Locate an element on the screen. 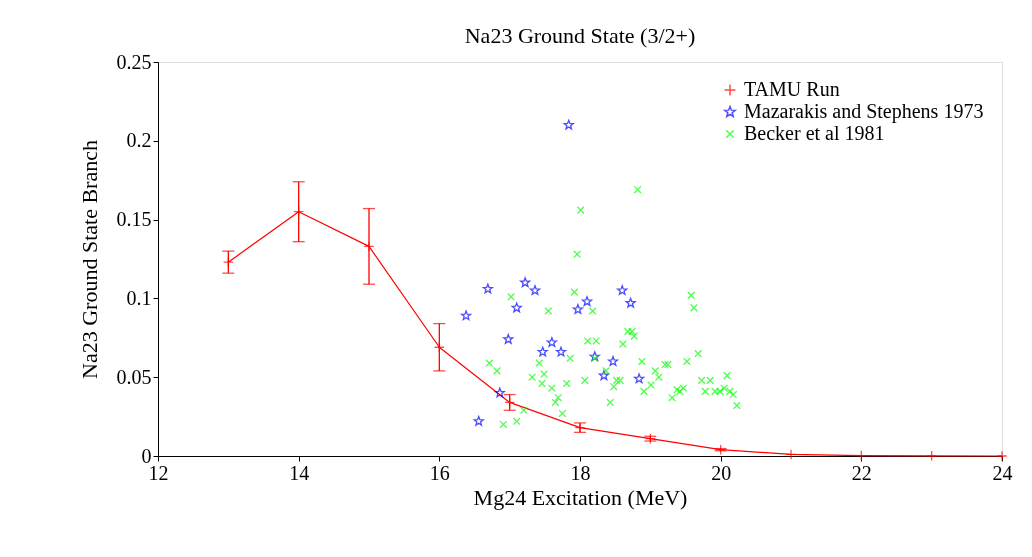  y-tick-label: 0 is located at coordinates (146, 455).